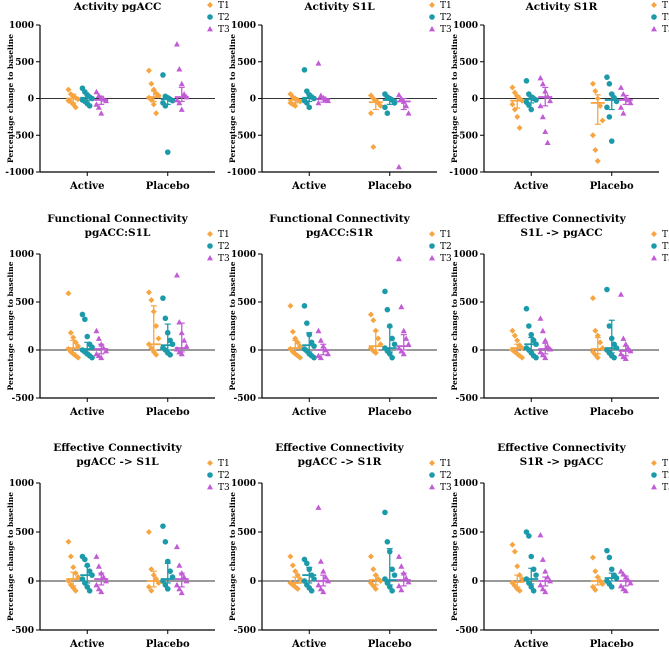 The height and width of the screenshot is (648, 669). Describe the element at coordinates (24, 303) in the screenshot. I see `y-tick-label: 500` at that location.